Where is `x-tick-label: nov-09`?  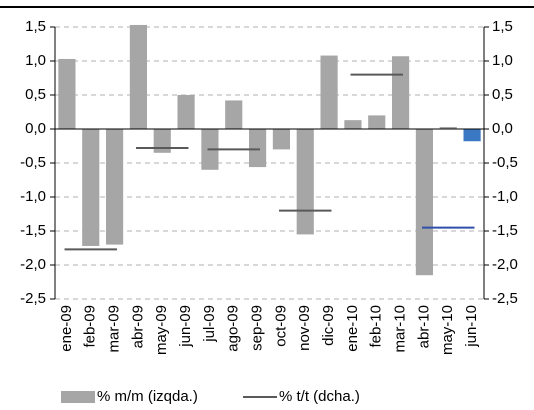
x-tick-label: nov-09 is located at coordinates (304, 328).